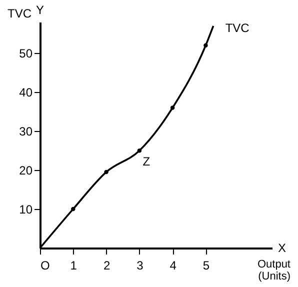  Describe the element at coordinates (74, 265) in the screenshot. I see `x-tick-label: 1` at that location.